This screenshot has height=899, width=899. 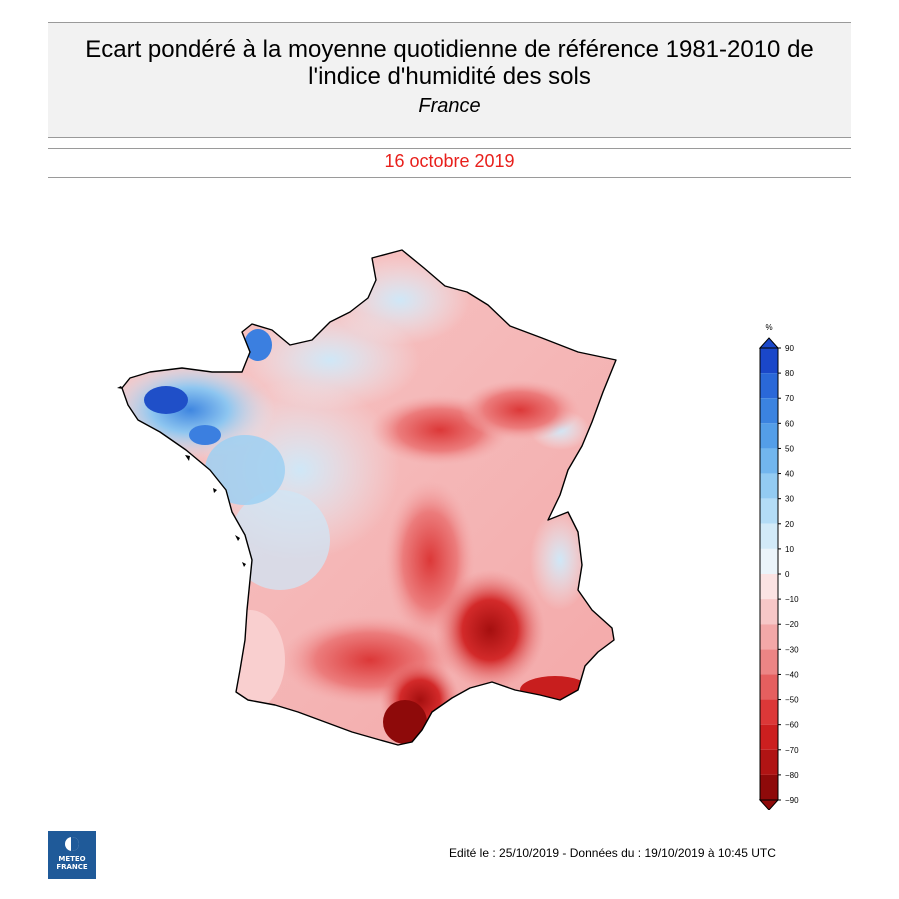 I want to click on colorbar-tick-label: −40, so click(x=792, y=674).